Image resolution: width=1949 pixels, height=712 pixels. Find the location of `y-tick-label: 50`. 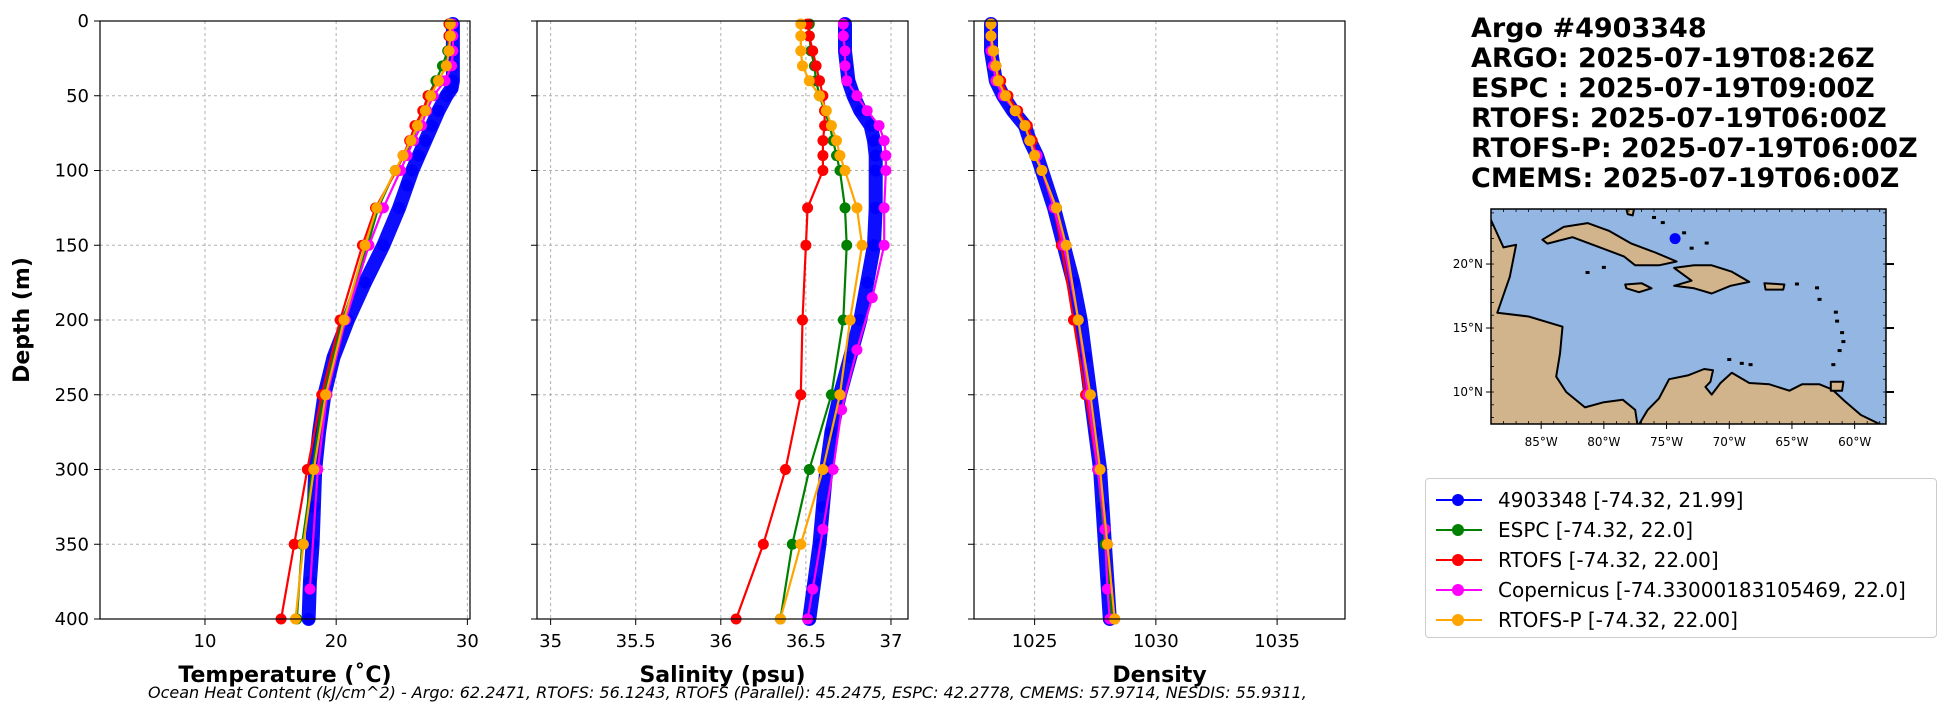

y-tick-label: 50 is located at coordinates (77, 96).